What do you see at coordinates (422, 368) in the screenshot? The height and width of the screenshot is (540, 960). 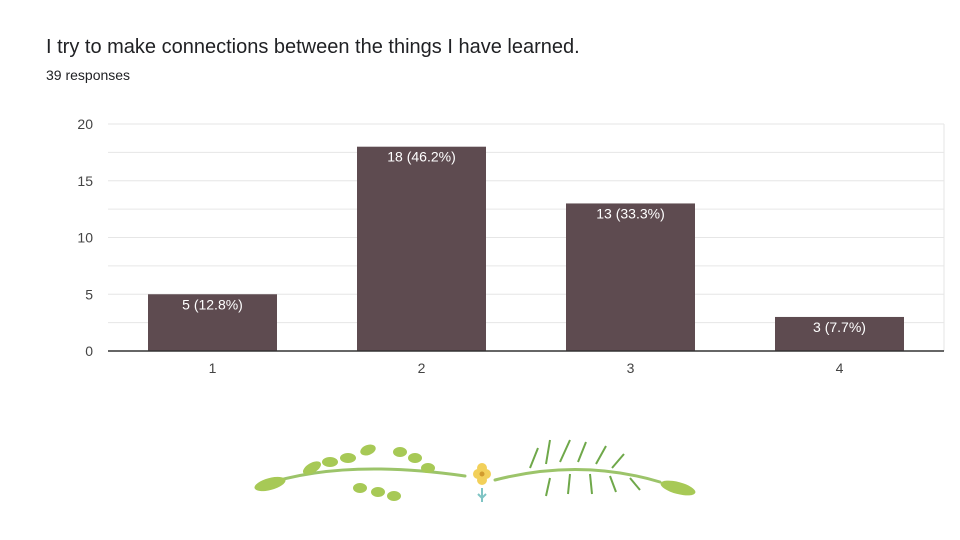 I see `x-tick-label: 2` at bounding box center [422, 368].